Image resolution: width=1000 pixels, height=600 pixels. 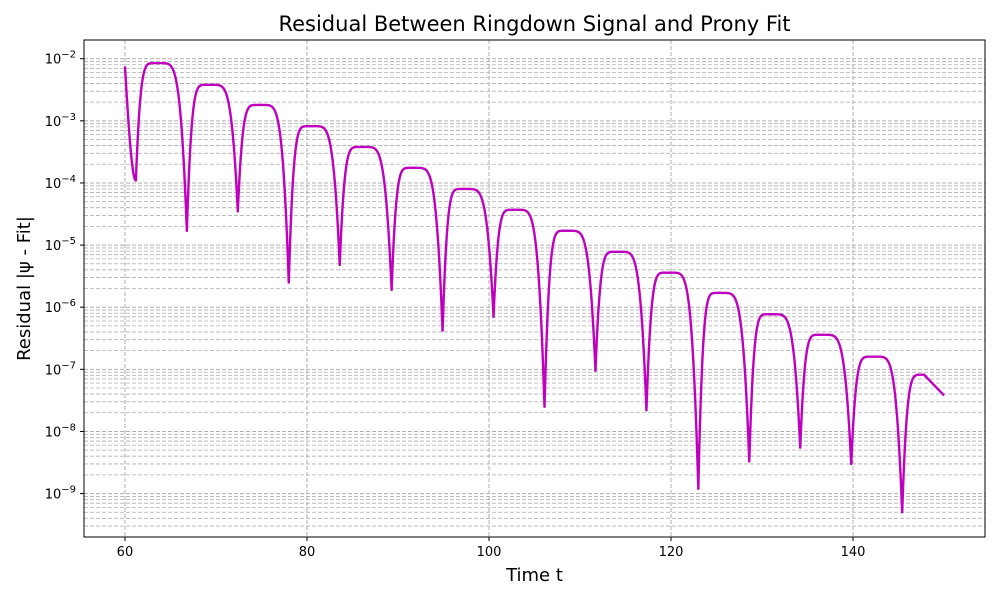 What do you see at coordinates (60, 494) in the screenshot?
I see `y-tick-label: 10⁻⁹` at bounding box center [60, 494].